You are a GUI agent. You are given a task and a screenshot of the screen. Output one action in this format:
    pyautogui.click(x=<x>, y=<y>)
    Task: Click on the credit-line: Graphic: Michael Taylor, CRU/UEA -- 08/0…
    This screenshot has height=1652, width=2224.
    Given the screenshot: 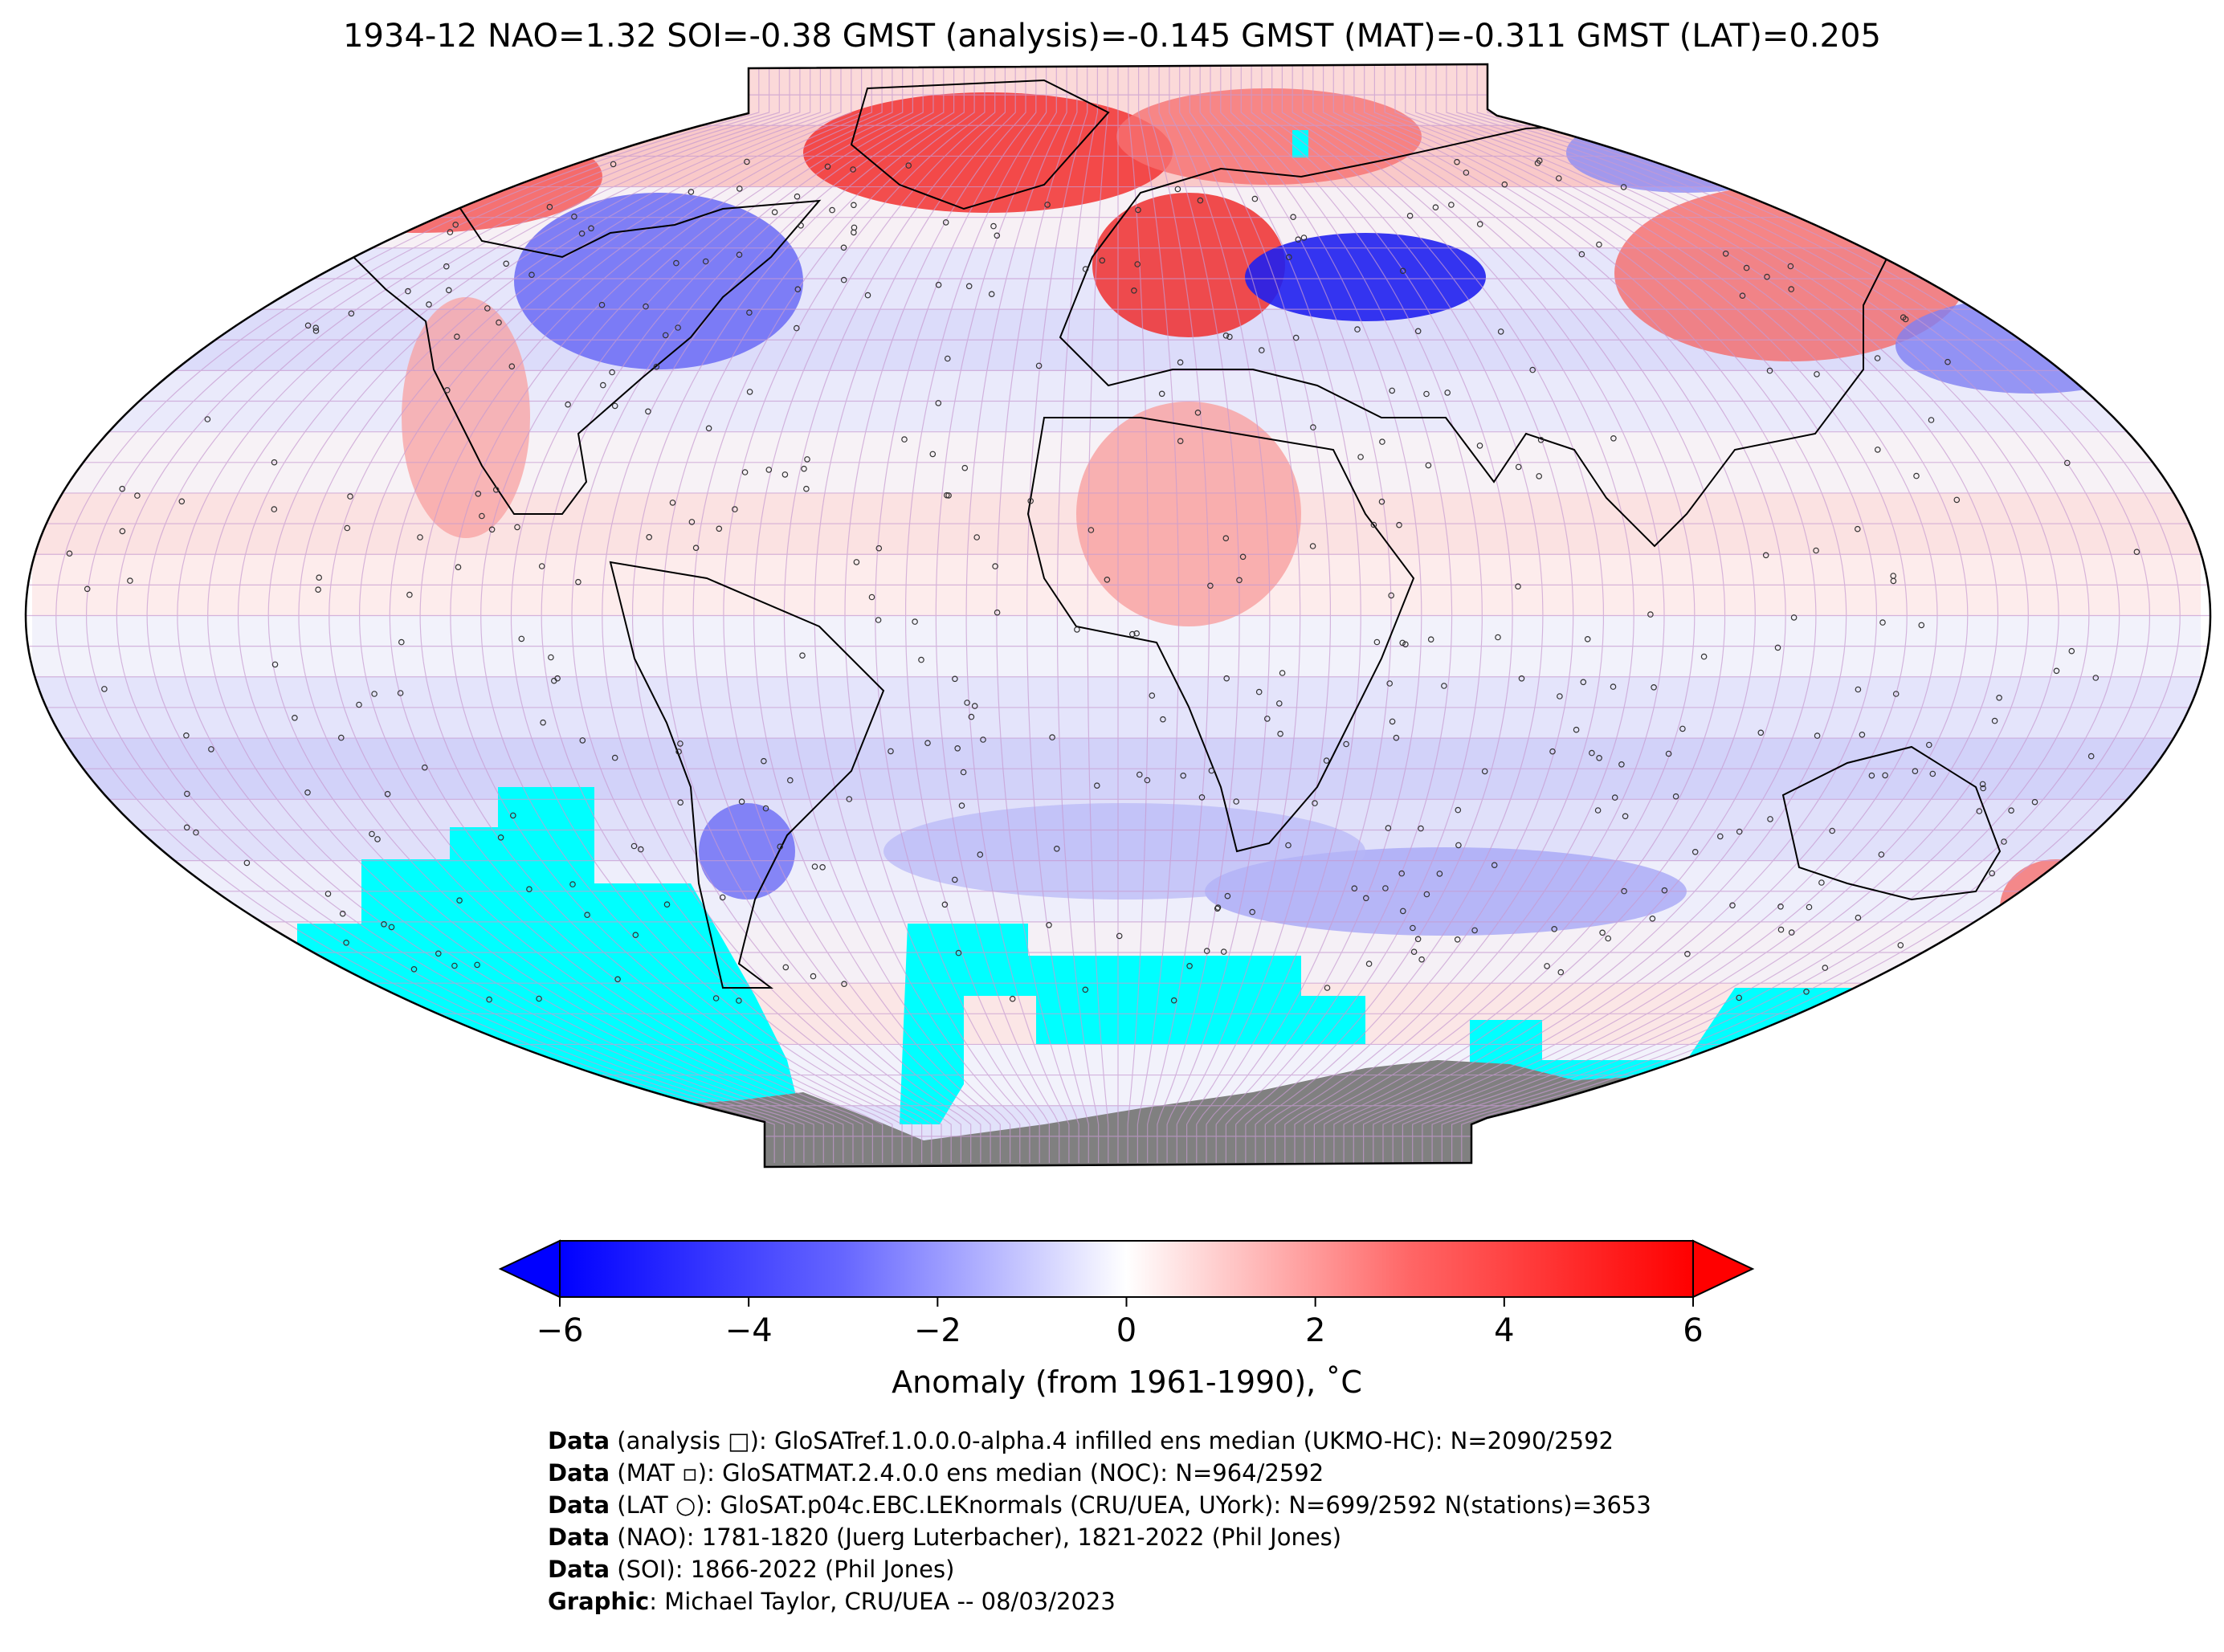 What is the action you would take?
    pyautogui.click(x=1099, y=1601)
    